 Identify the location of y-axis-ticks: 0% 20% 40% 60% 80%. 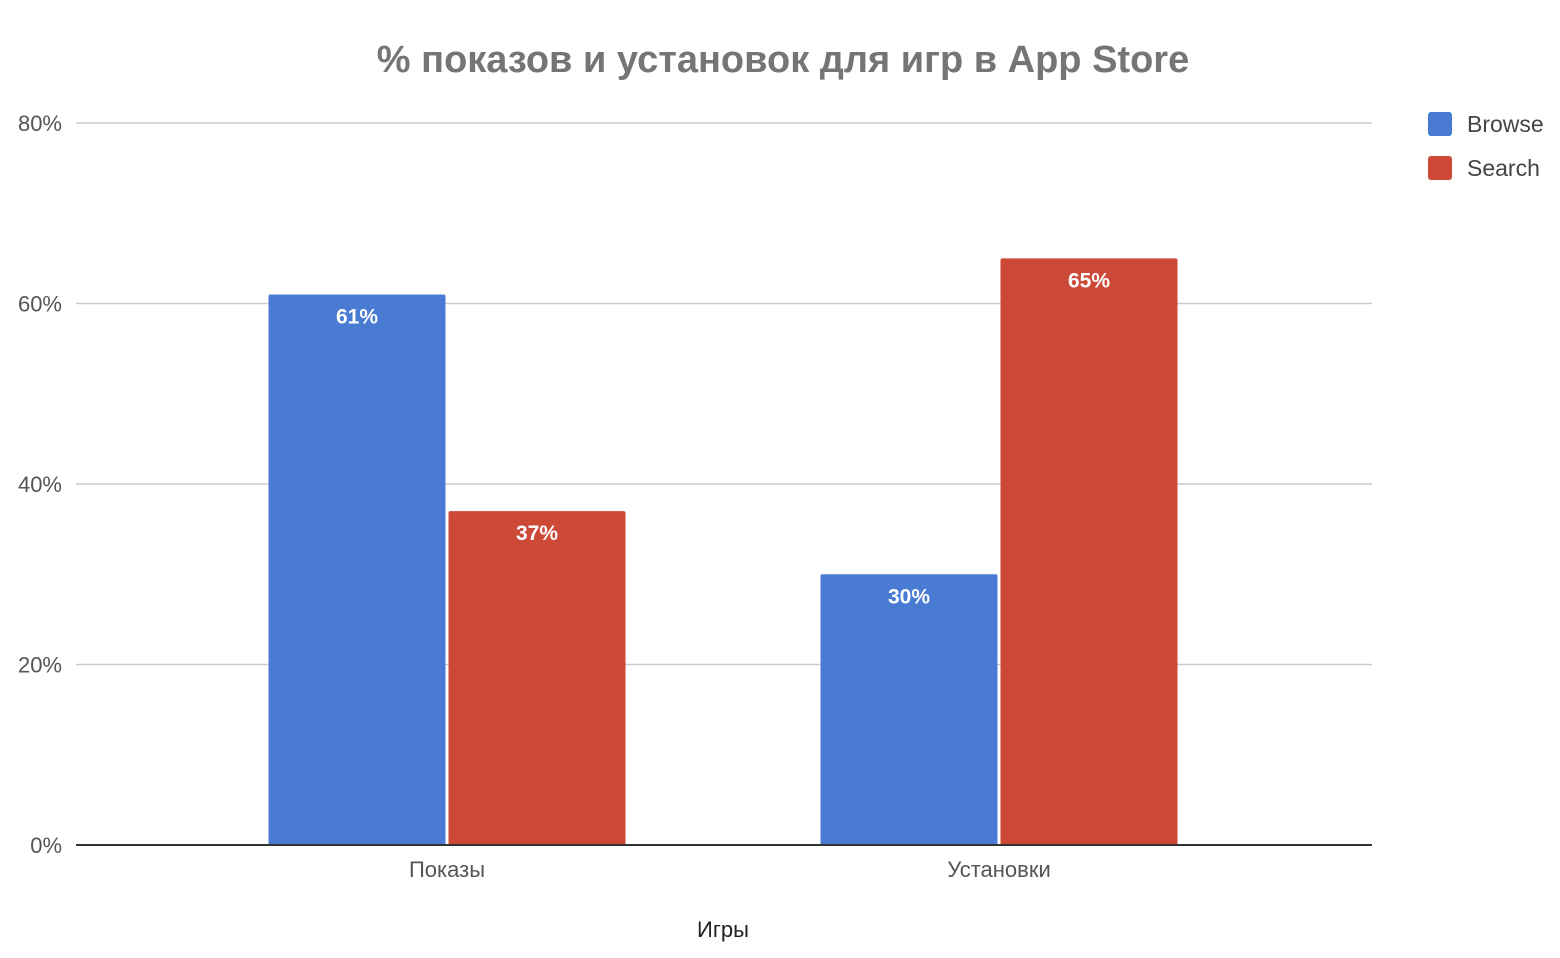
(40, 484).